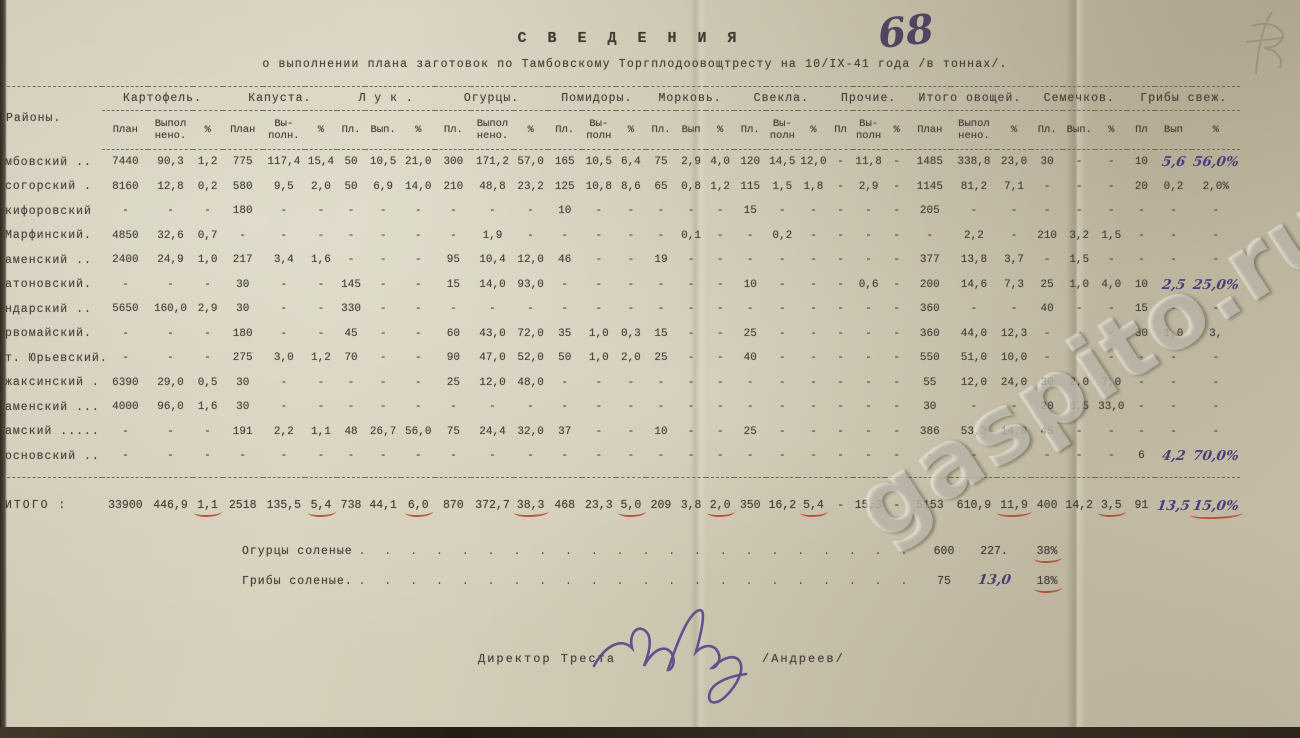 The width and height of the screenshot is (1300, 738). What do you see at coordinates (840, 130) in the screenshot?
I see `sub-header-cell: Пл` at bounding box center [840, 130].